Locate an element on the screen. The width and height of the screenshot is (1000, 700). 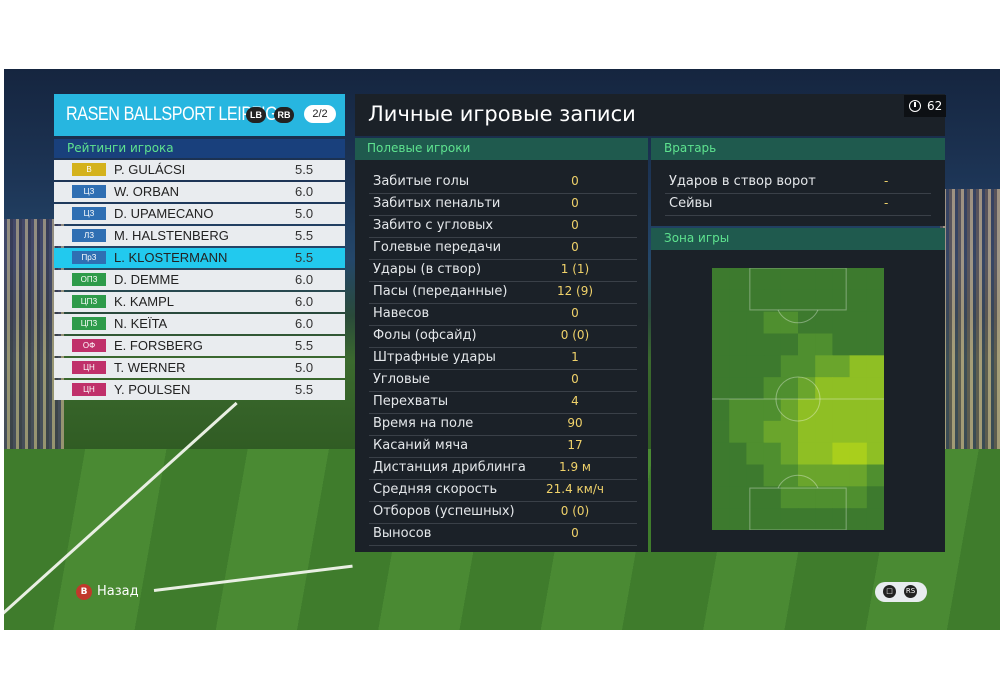
stat-label: Забитые голы is located at coordinates (421, 181).